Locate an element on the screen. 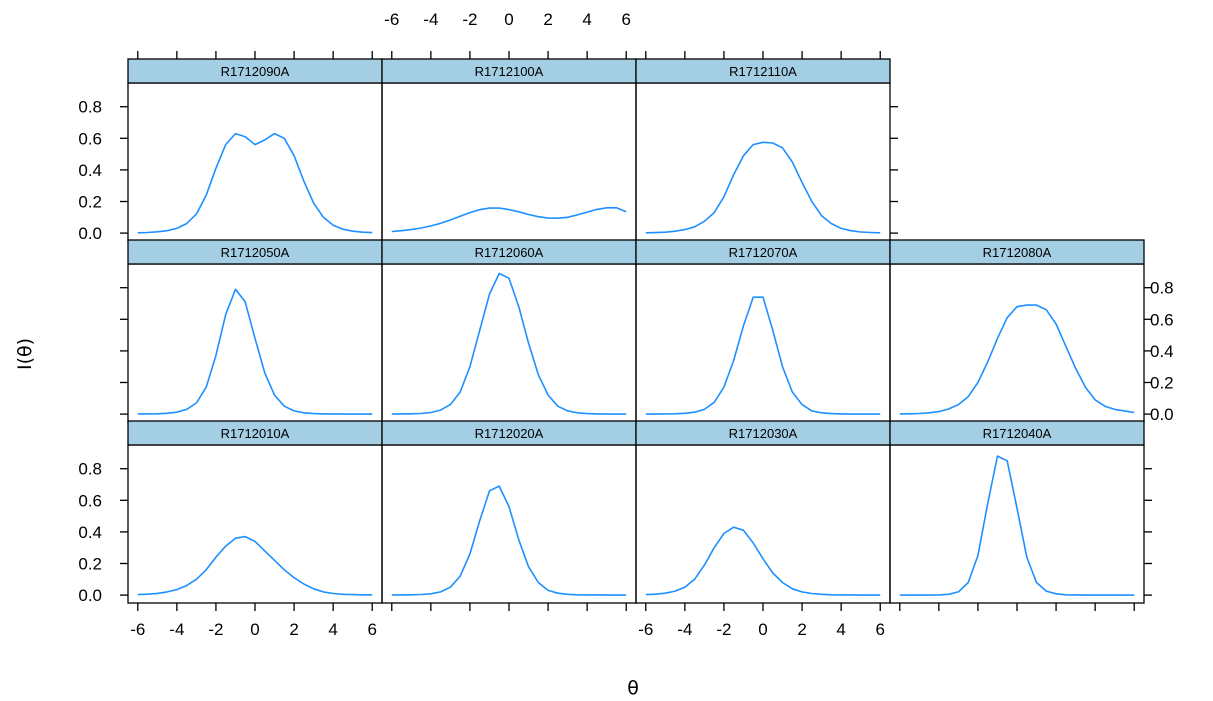 The width and height of the screenshot is (1213, 701). panel-strip-label: R1712020A is located at coordinates (509, 433).